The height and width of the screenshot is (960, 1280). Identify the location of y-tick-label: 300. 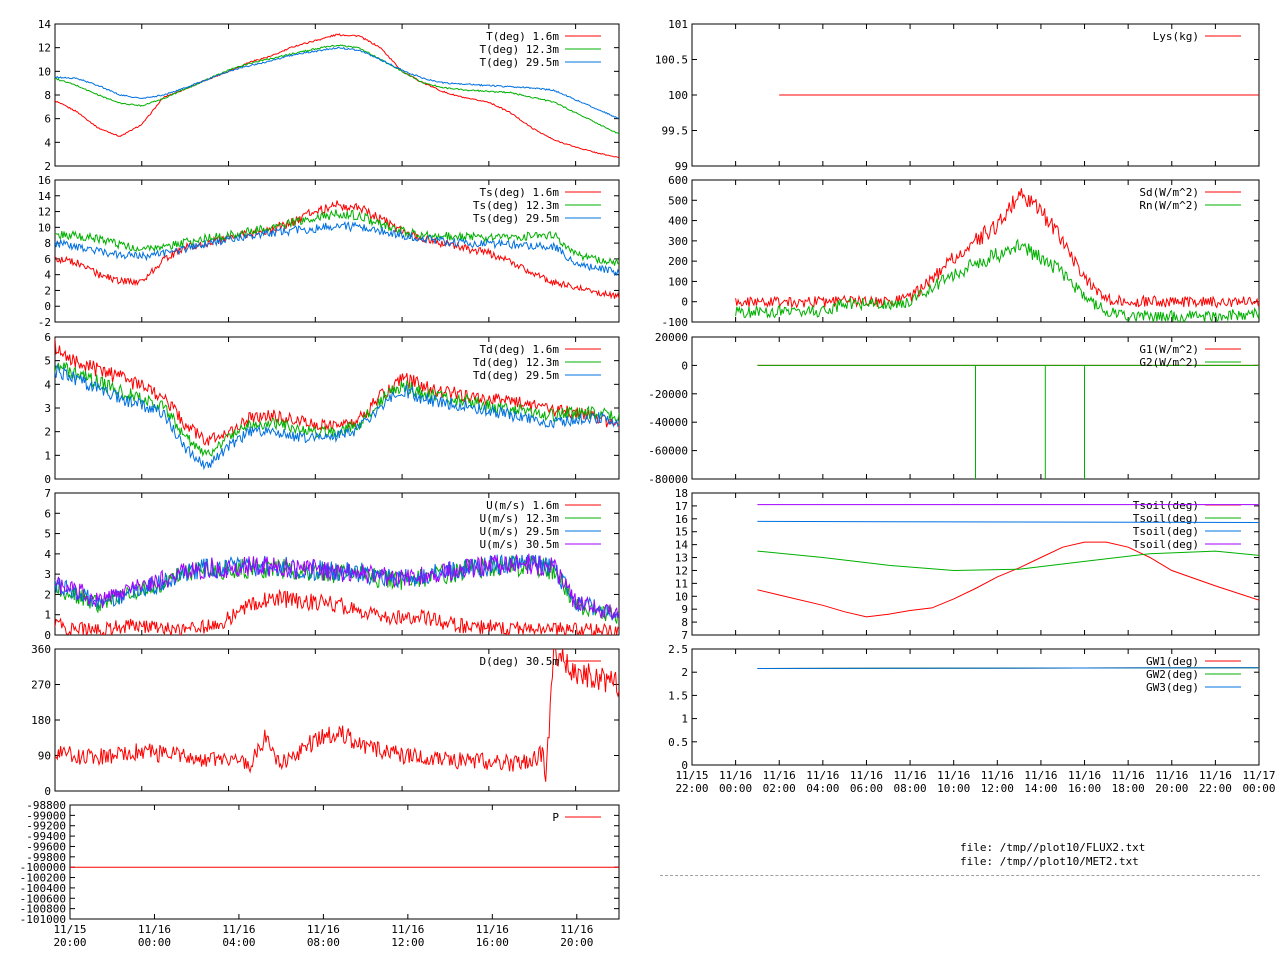
(678, 241).